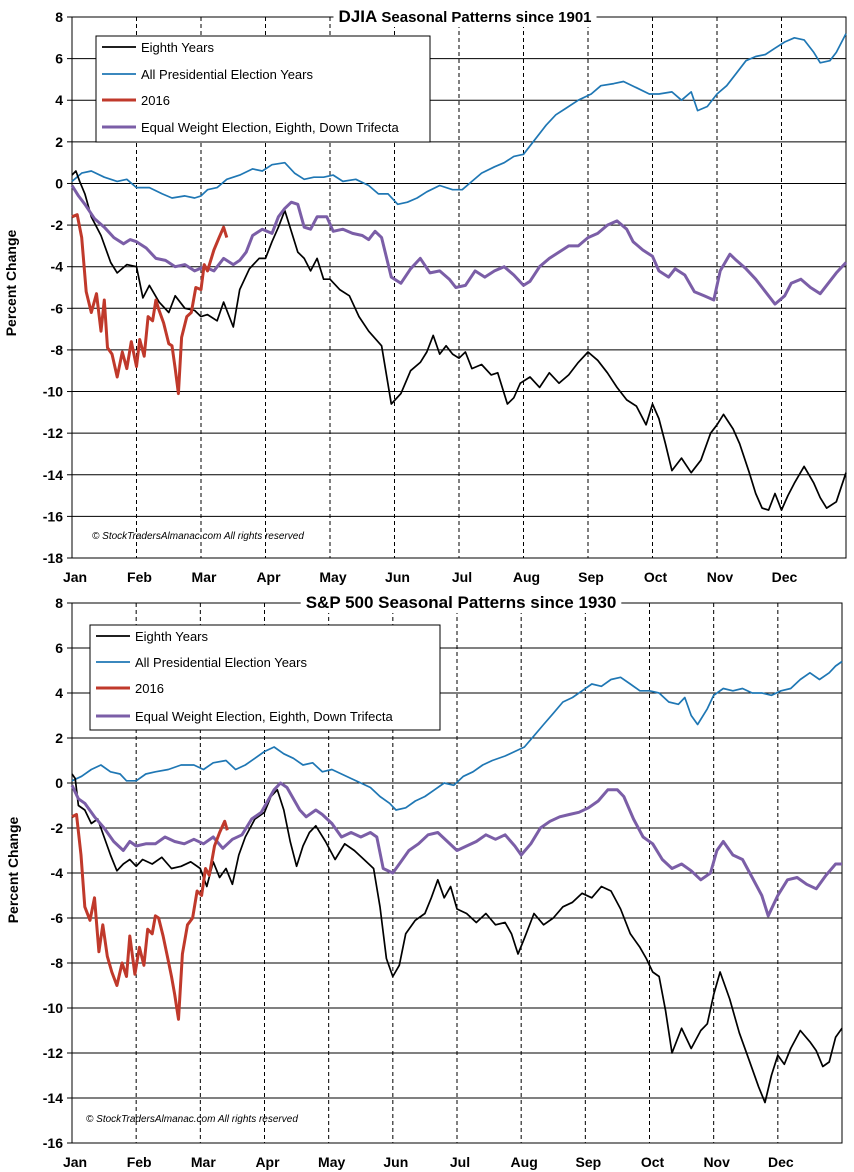  I want to click on chart-title-main: S&P 500 Seasonal Patterns since 1930, so click(461, 602).